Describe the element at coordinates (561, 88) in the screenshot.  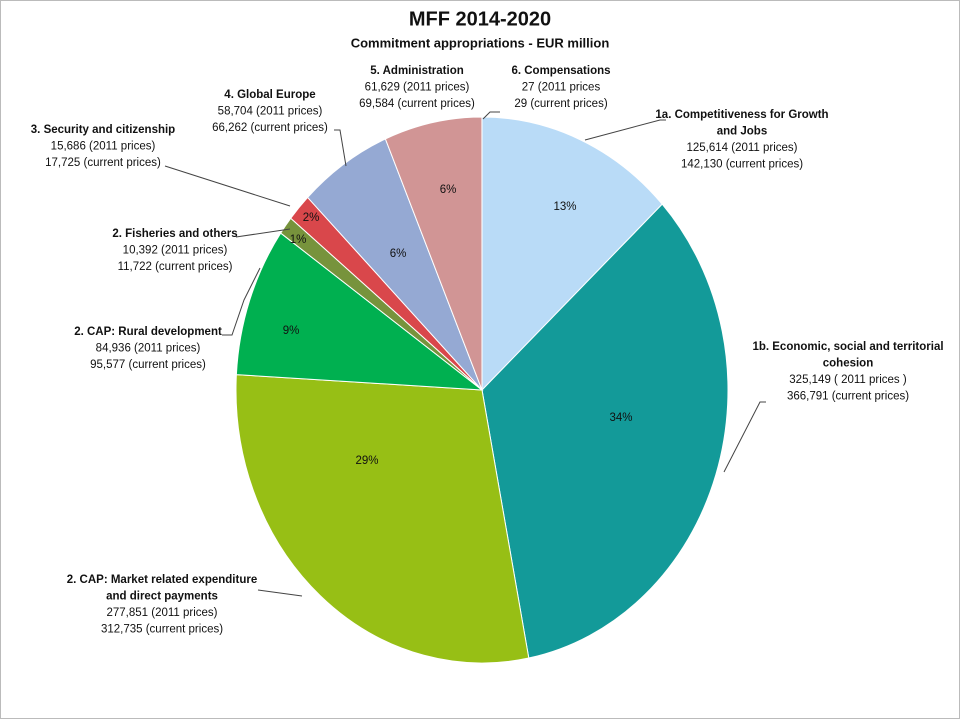
I see `value-label: 27 (2011 prices` at that location.